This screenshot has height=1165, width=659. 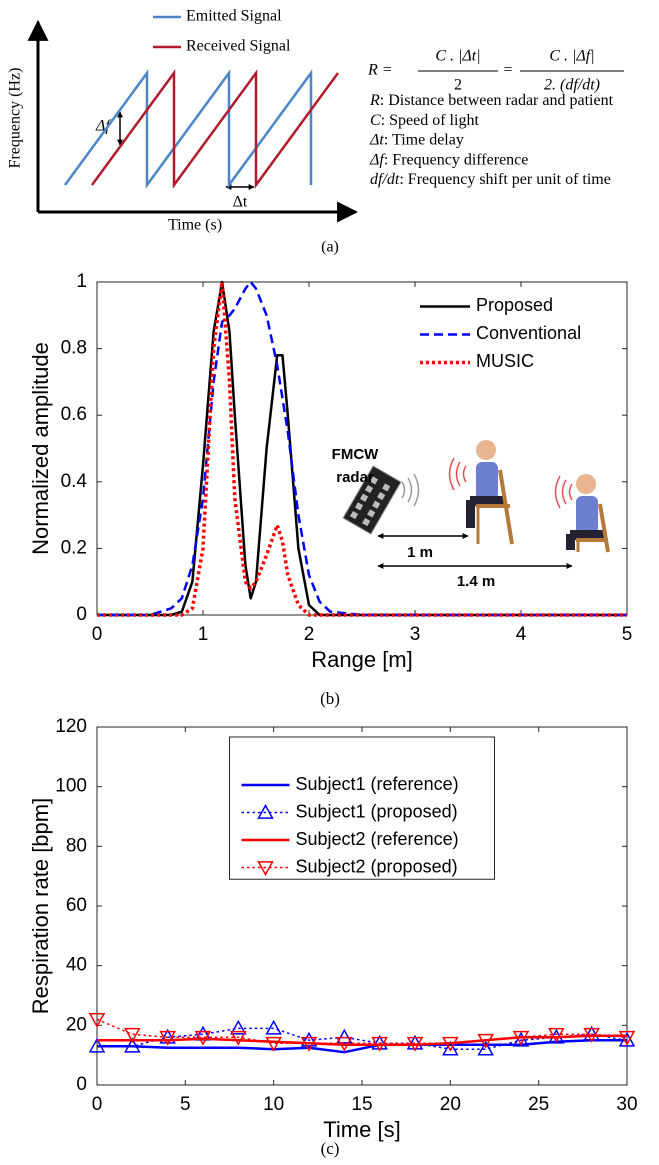 What do you see at coordinates (74, 348) in the screenshot?
I see `y-tick-label: 0.8` at bounding box center [74, 348].